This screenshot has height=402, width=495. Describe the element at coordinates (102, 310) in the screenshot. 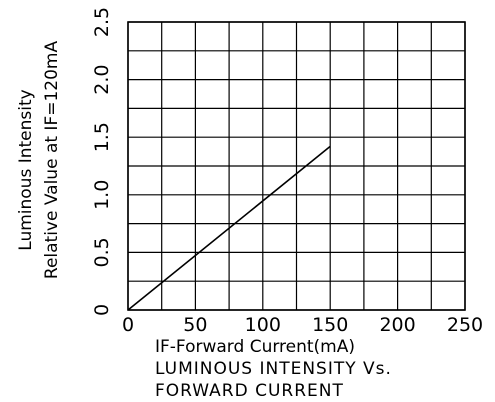

I see `y-tick-label: 0` at that location.